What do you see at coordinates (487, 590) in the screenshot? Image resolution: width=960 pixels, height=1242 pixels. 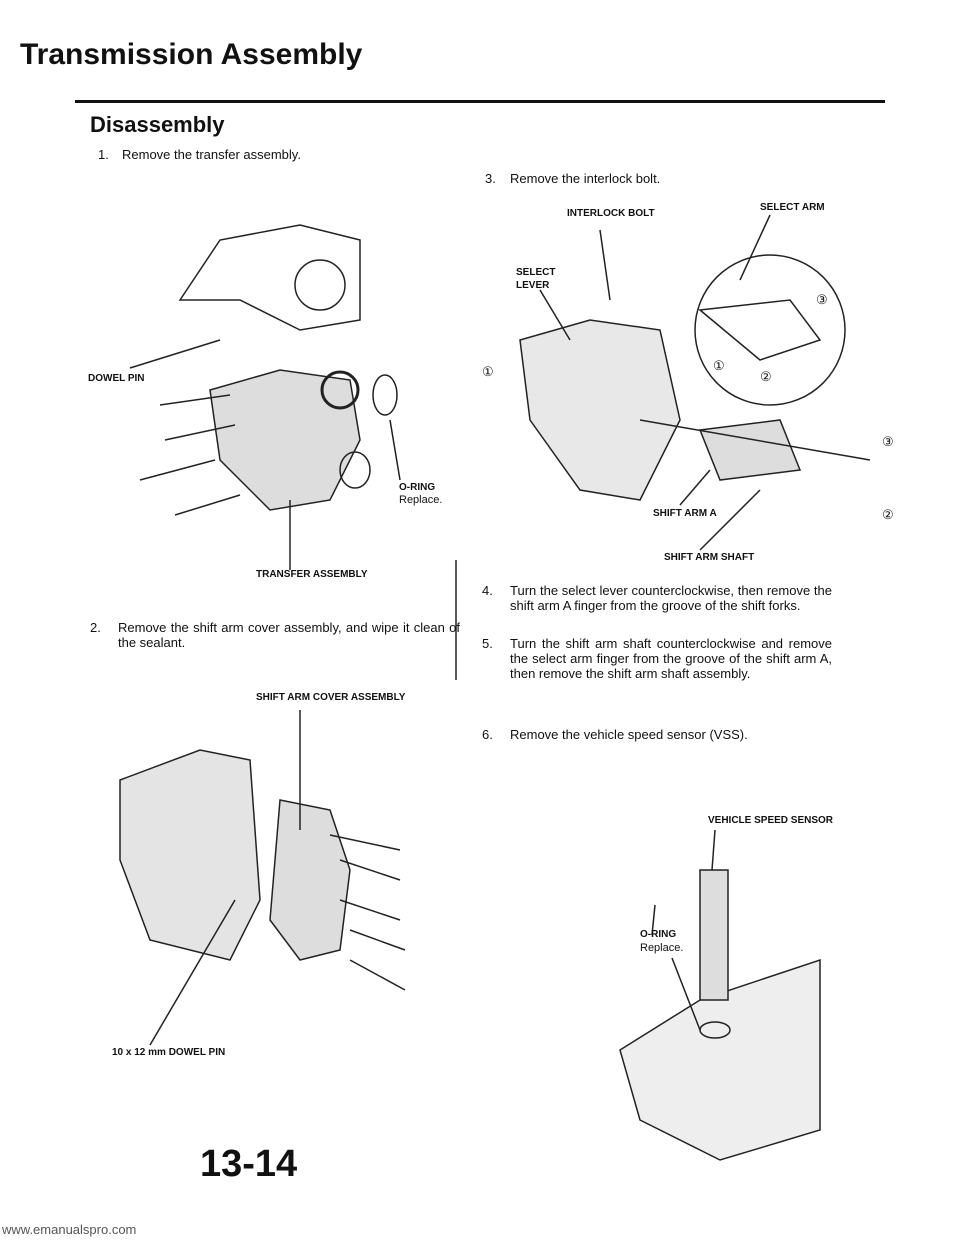 I see `step-number: 4.` at bounding box center [487, 590].